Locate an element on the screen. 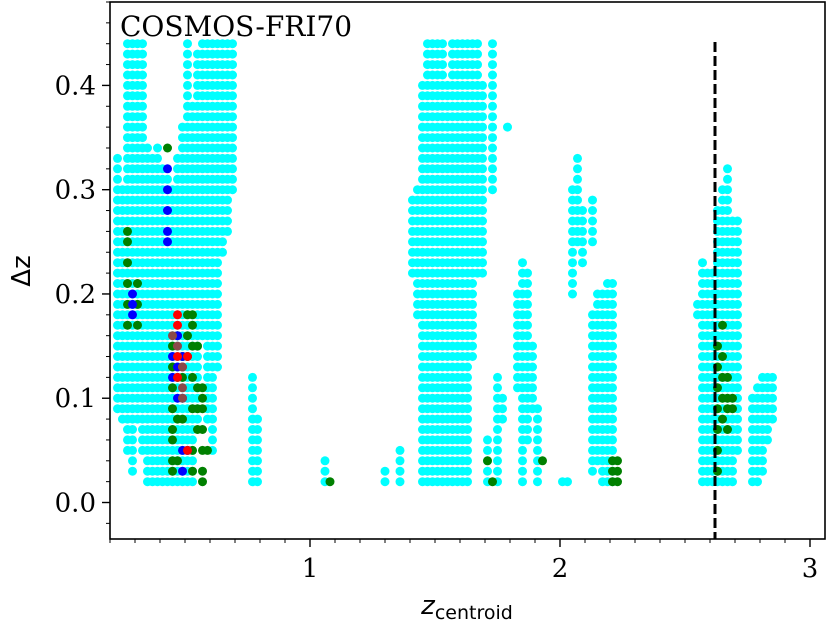  x-axis-label-main: z is located at coordinates (428, 606).